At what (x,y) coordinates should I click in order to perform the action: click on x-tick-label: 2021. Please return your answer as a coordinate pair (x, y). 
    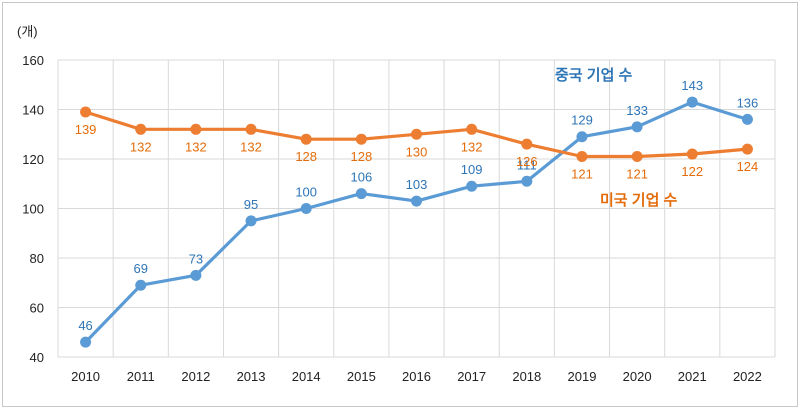
    Looking at the image, I should click on (692, 376).